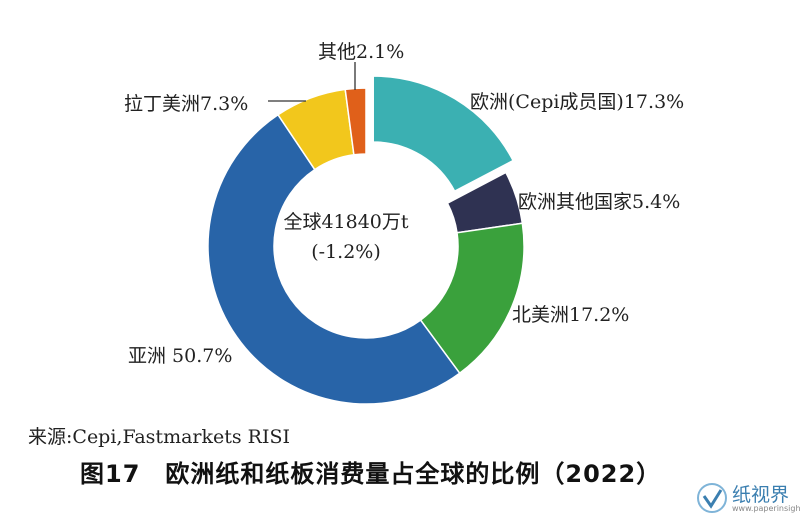 Image resolution: width=800 pixels, height=521 pixels. What do you see at coordinates (766, 508) in the screenshot?
I see `watermark-url: www.paperinsight.net` at bounding box center [766, 508].